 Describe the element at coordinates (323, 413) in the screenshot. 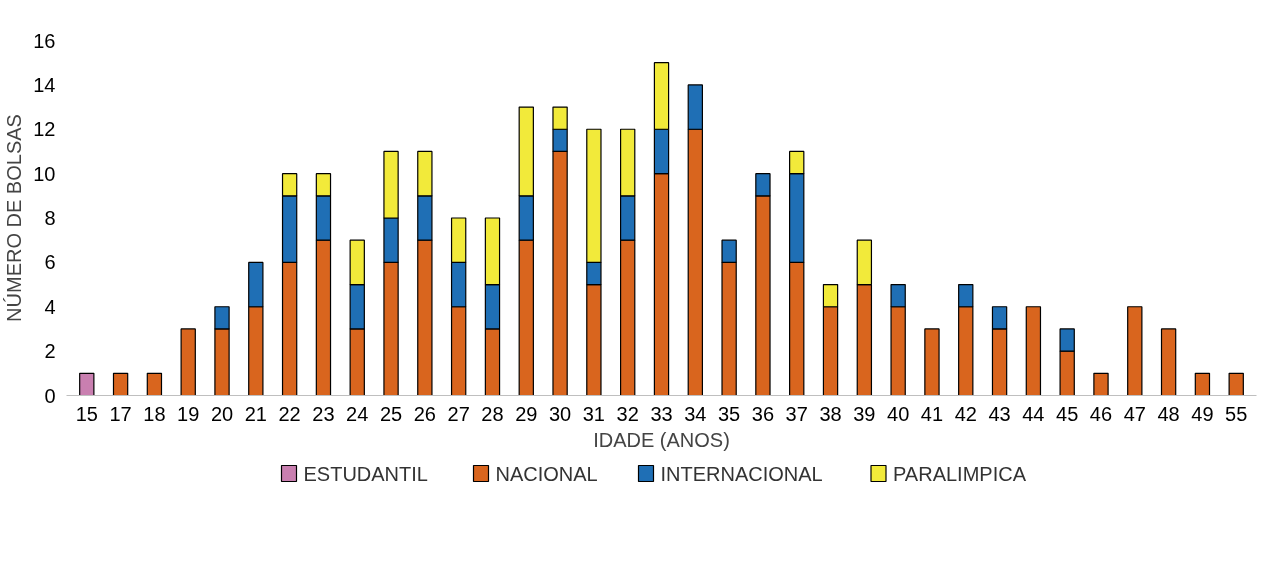

I see `x-tick-label: 23` at that location.